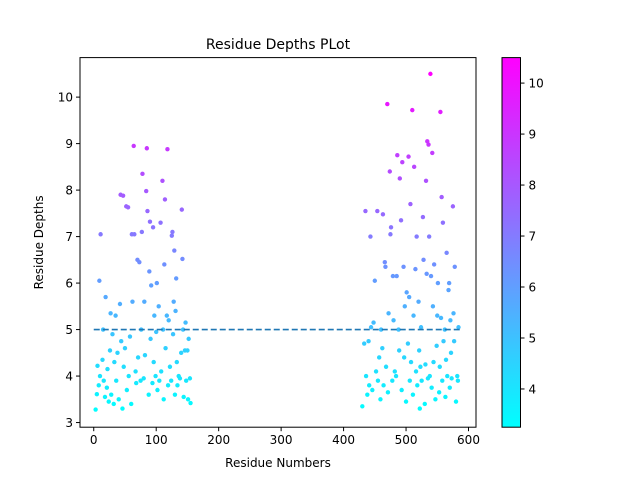 The width and height of the screenshot is (640, 484). Describe the element at coordinates (39, 242) in the screenshot. I see `y-axis-label: Residue Depths` at that location.